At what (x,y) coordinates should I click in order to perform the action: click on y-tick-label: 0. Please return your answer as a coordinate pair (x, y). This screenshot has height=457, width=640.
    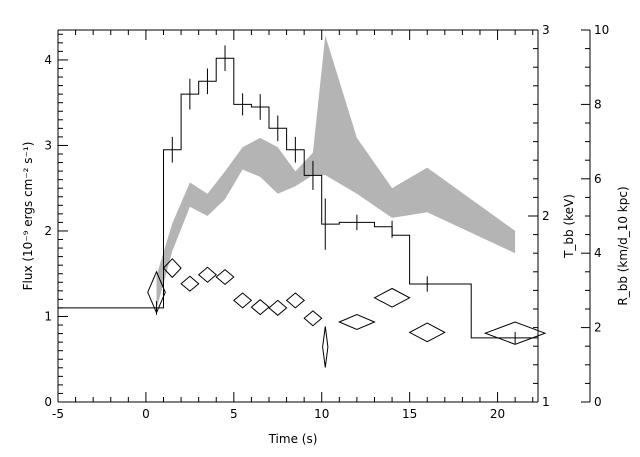
    Looking at the image, I should click on (48, 402).